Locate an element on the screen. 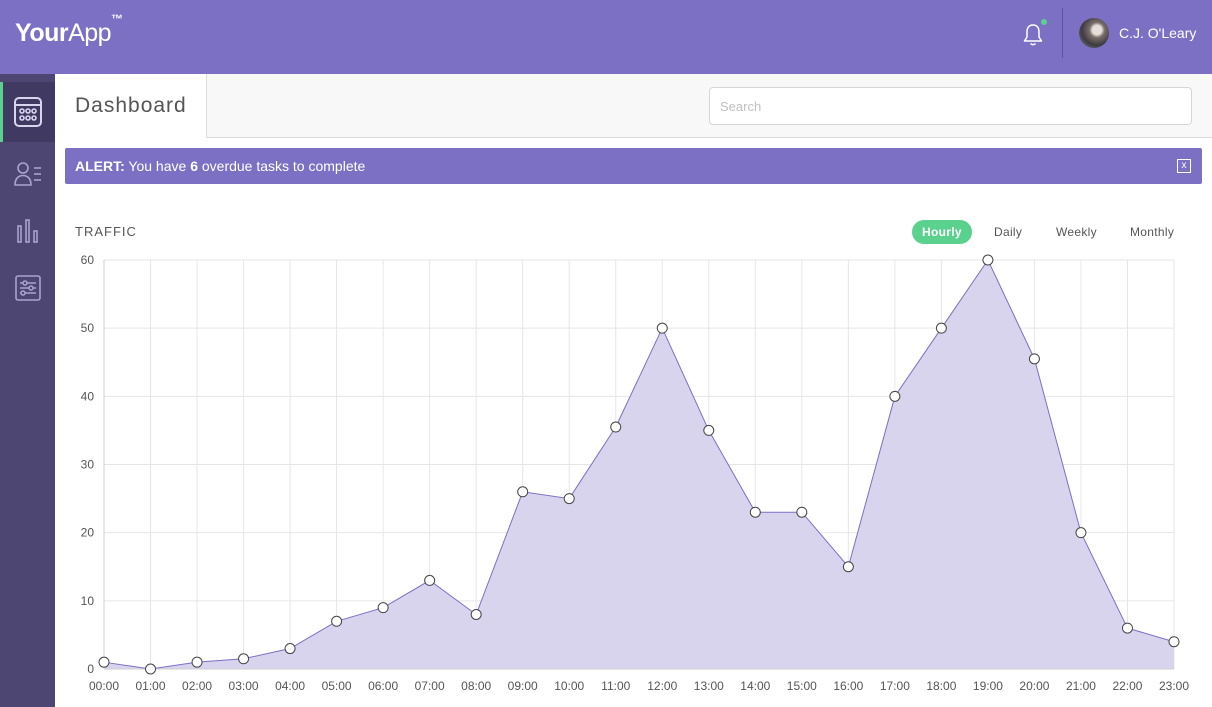  y-tick-label: 60 is located at coordinates (88, 260).